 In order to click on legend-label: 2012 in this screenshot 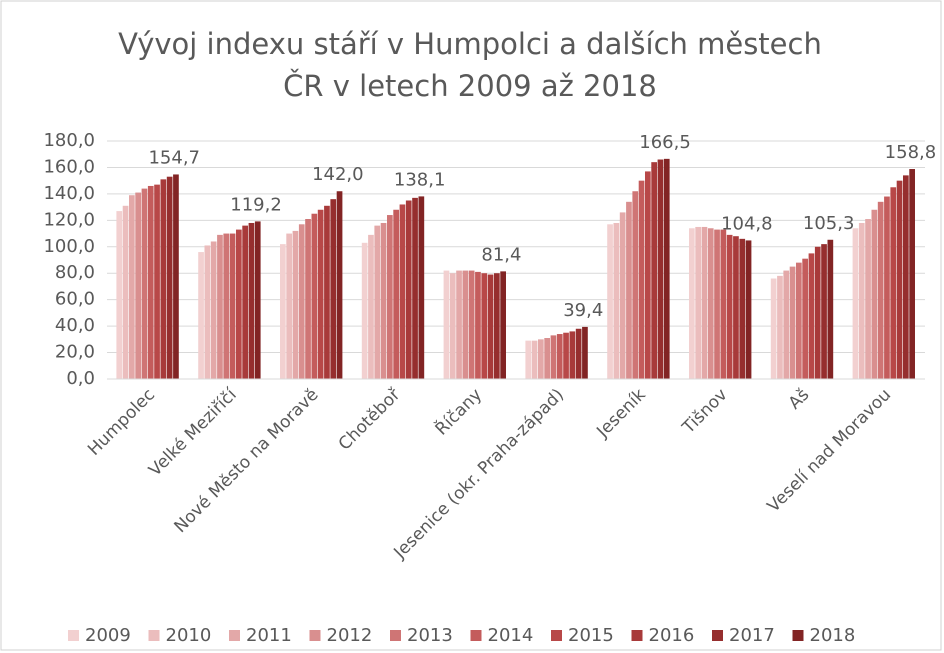, I will do `click(350, 635)`.